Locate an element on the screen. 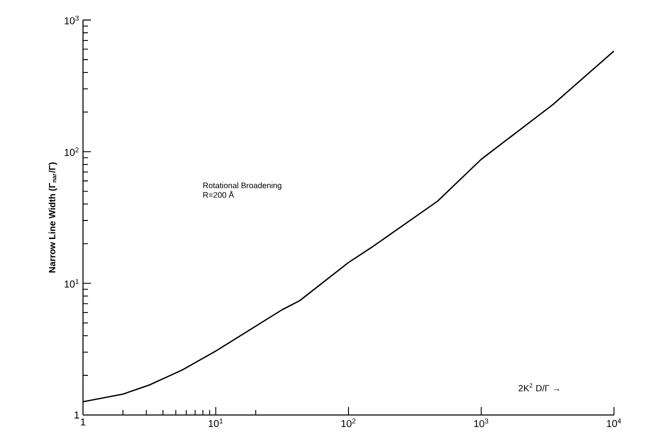 The image size is (647, 434). x-tick-label: 10$^{4}$ is located at coordinates (614, 423).